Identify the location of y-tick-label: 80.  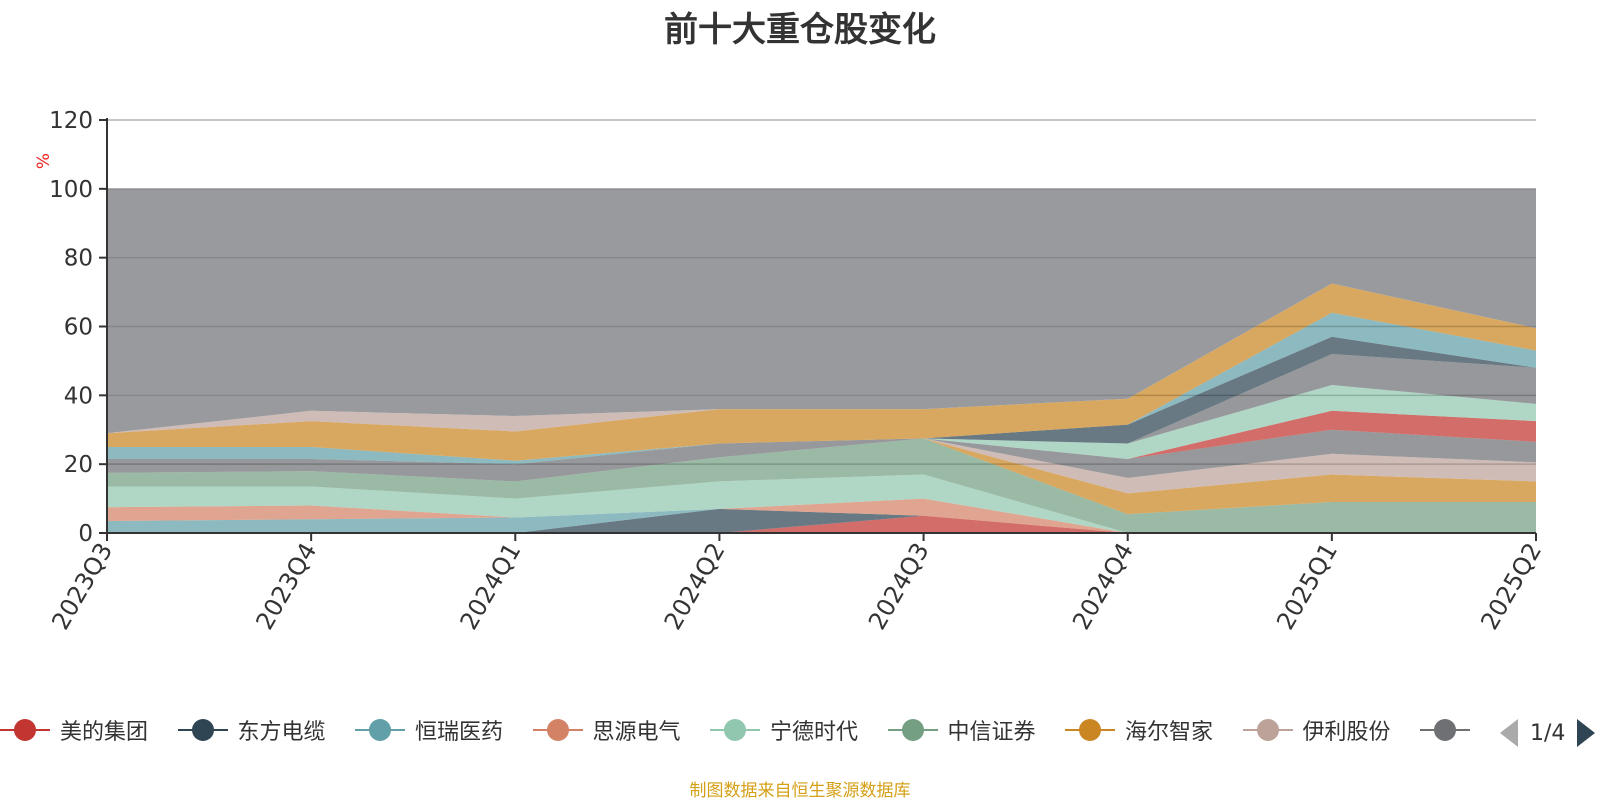
(78, 259).